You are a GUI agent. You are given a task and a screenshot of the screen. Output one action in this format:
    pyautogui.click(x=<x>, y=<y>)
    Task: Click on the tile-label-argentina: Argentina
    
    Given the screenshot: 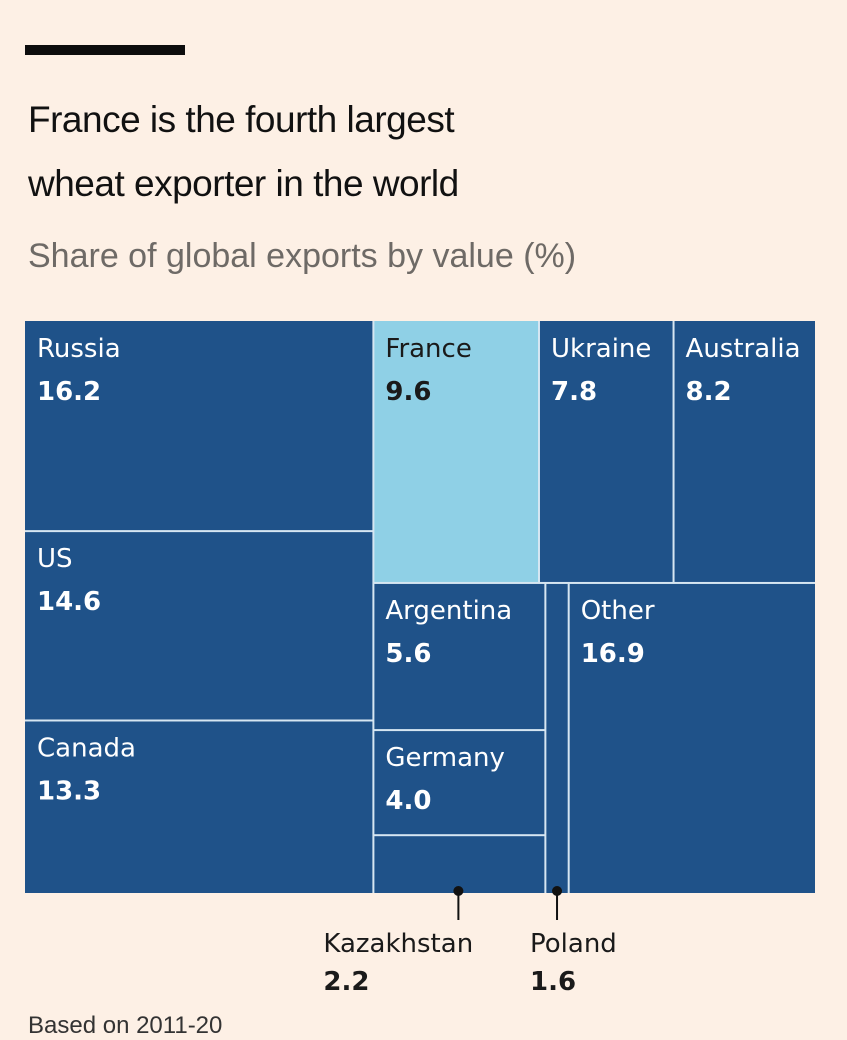 What is the action you would take?
    pyautogui.click(x=448, y=611)
    